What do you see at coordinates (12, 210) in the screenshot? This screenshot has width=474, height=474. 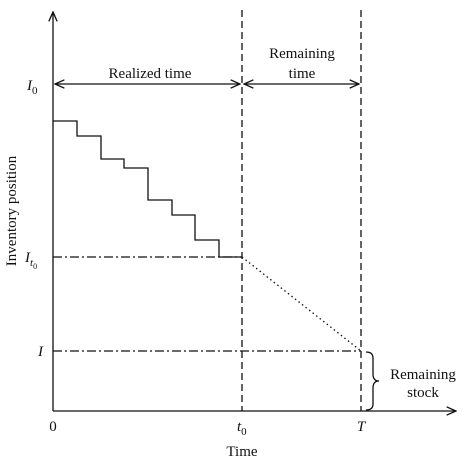 I see `y-axis-label: Inventory position` at bounding box center [12, 210].